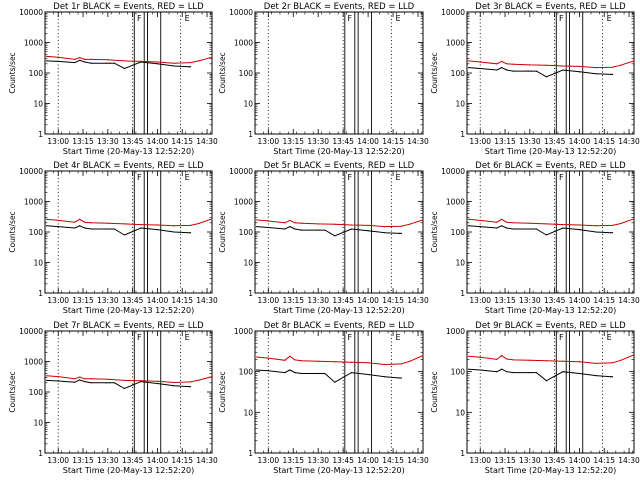 The width and height of the screenshot is (640, 480). I want to click on y-tick-label: 100, so click(458, 232).